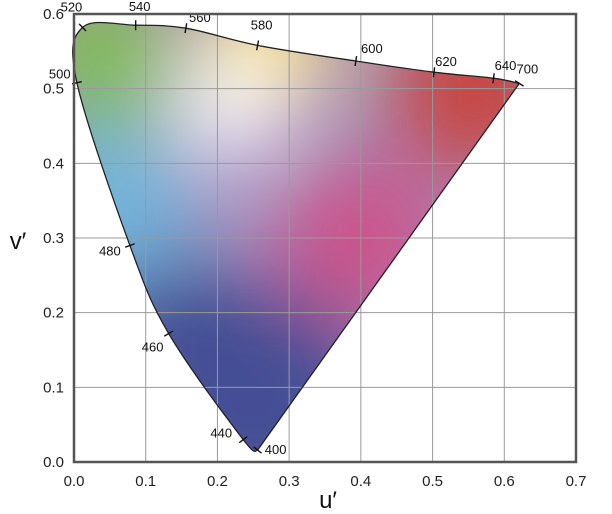  What do you see at coordinates (527, 68) in the screenshot?
I see `wavelength-label: 700` at bounding box center [527, 68].